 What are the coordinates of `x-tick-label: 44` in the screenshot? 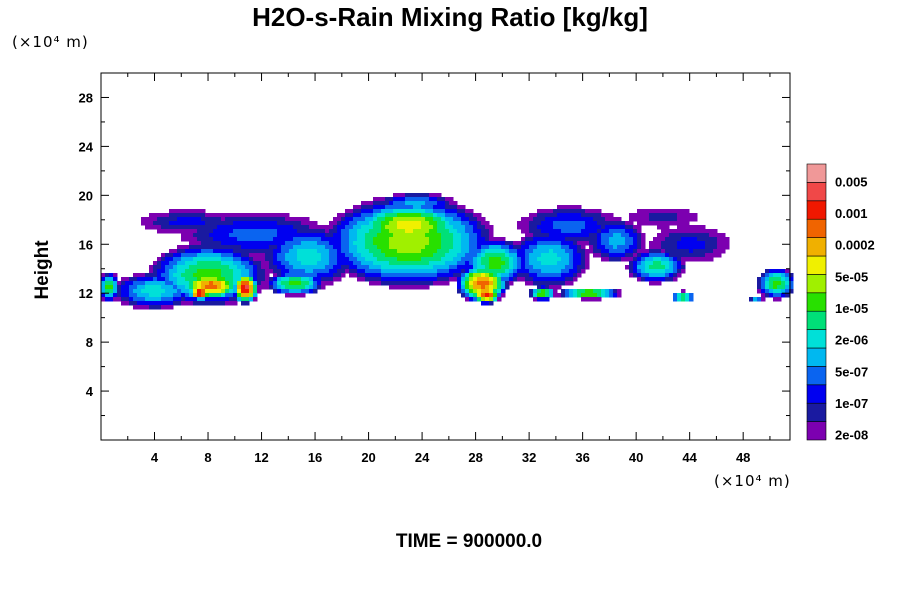 It's located at (689, 457).